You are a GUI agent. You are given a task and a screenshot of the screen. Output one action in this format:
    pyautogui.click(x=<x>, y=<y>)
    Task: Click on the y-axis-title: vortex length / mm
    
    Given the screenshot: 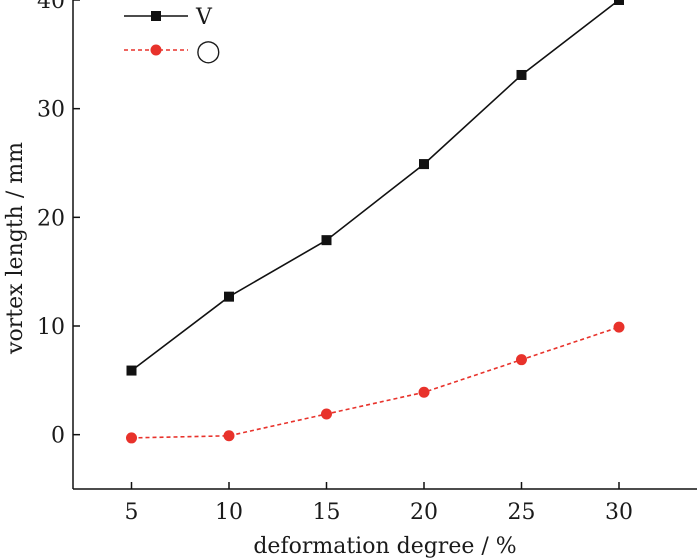 What is the action you would take?
    pyautogui.click(x=15, y=248)
    